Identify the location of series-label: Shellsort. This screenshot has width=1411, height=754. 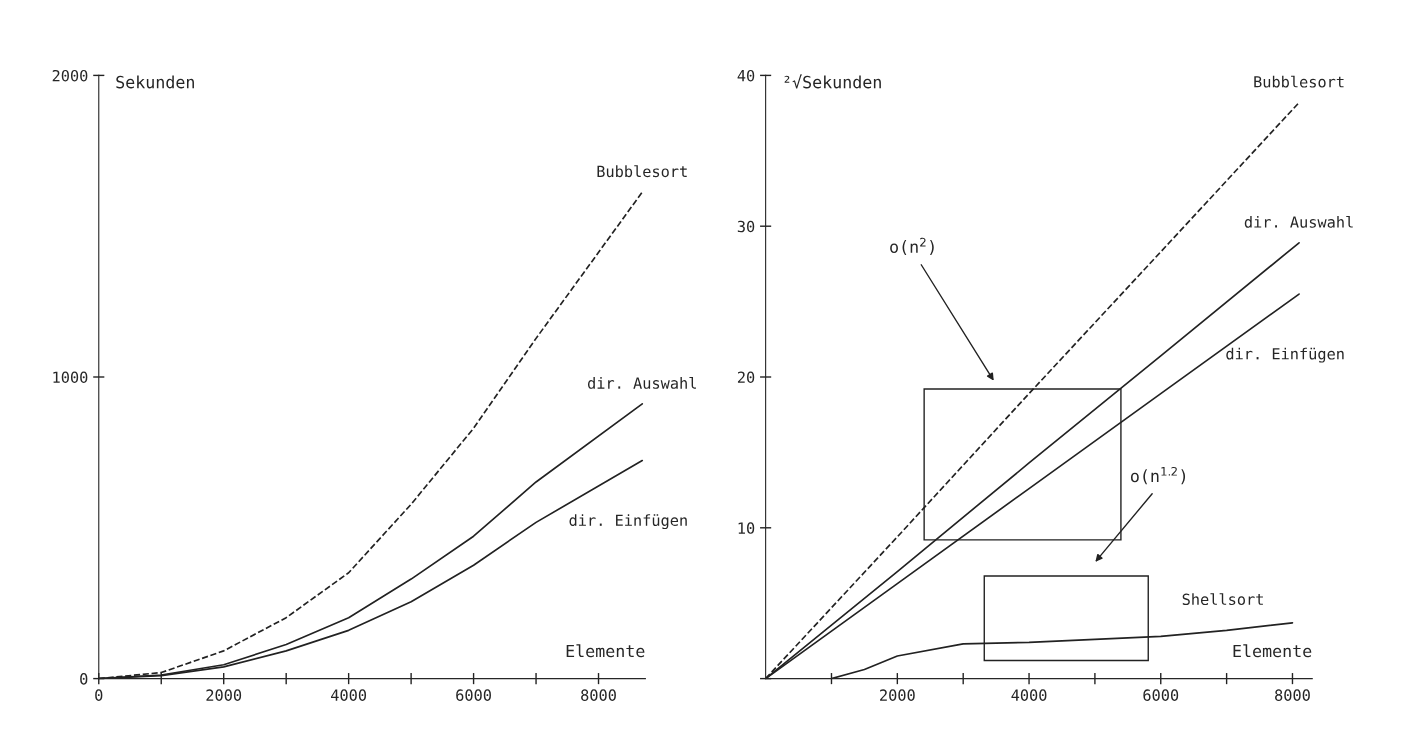
(1222, 599).